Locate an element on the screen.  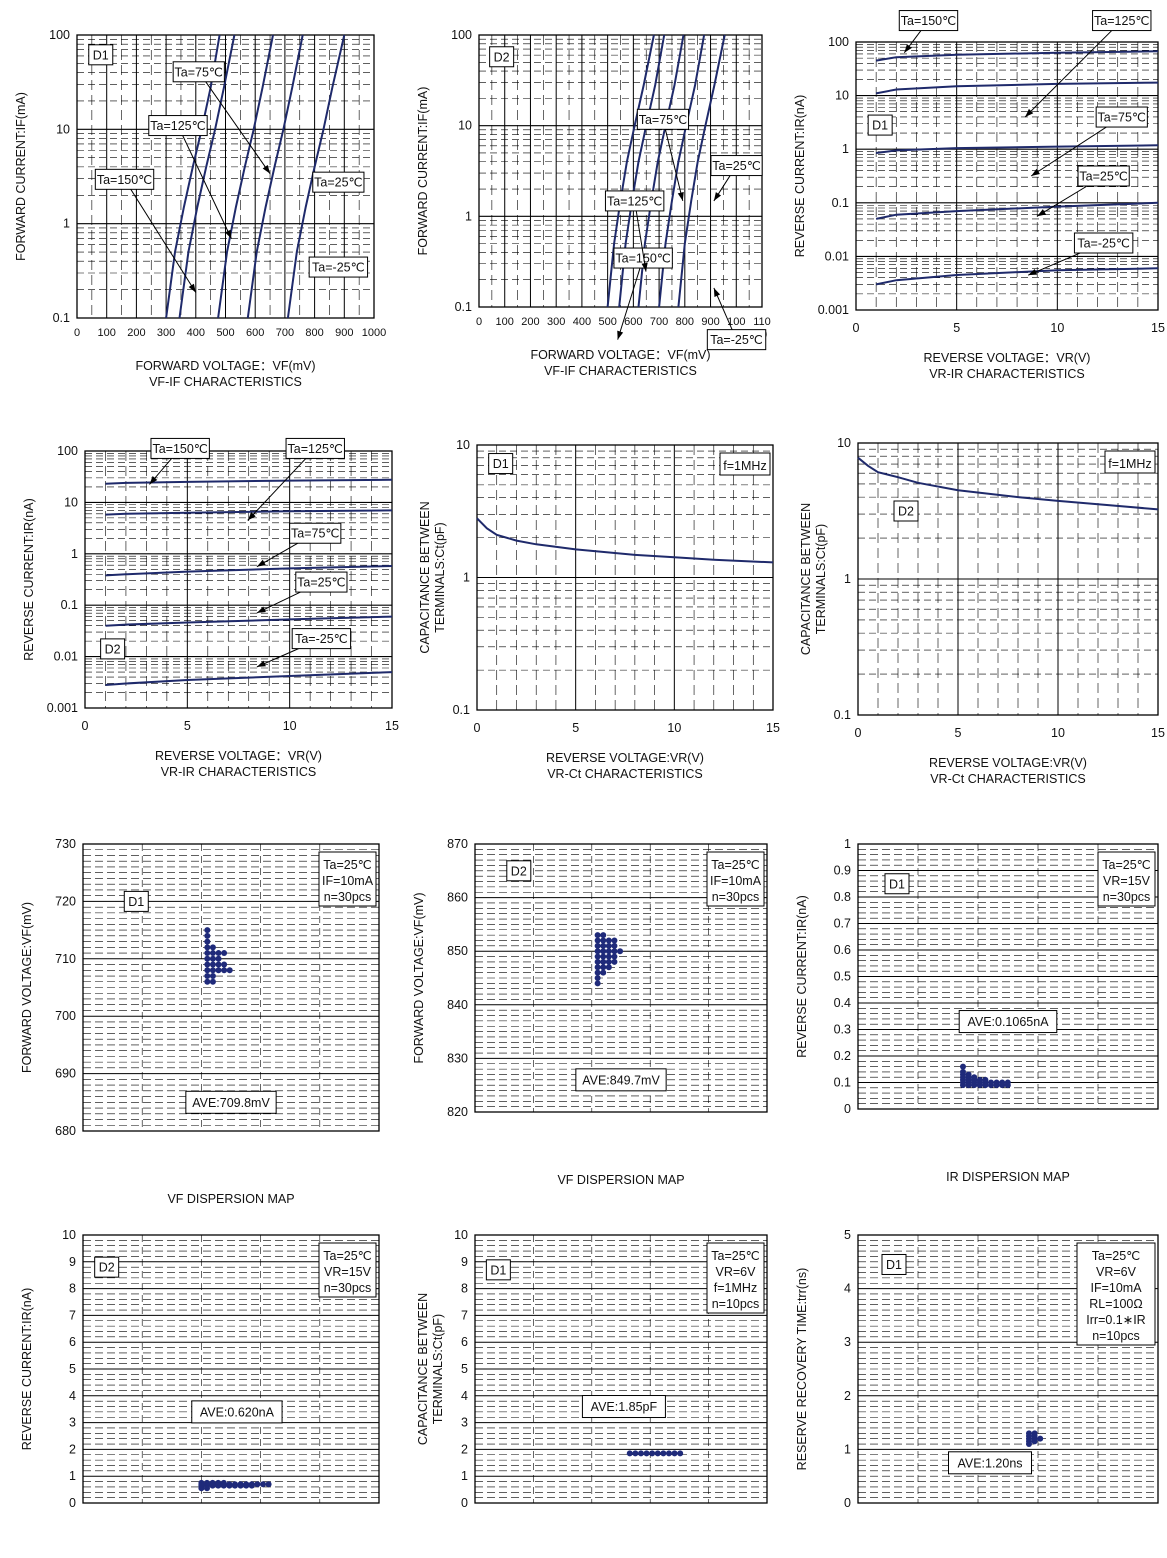
y-tick-label: 0 is located at coordinates (464, 1503).